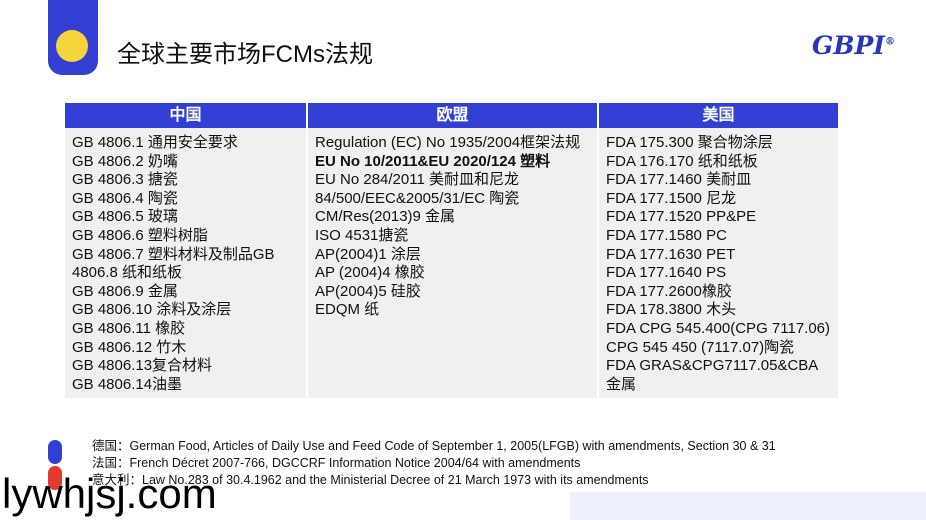 Image resolution: width=926 pixels, height=520 pixels. Describe the element at coordinates (671, 254) in the screenshot. I see `cell-line: FDA 177.1630 PET` at that location.